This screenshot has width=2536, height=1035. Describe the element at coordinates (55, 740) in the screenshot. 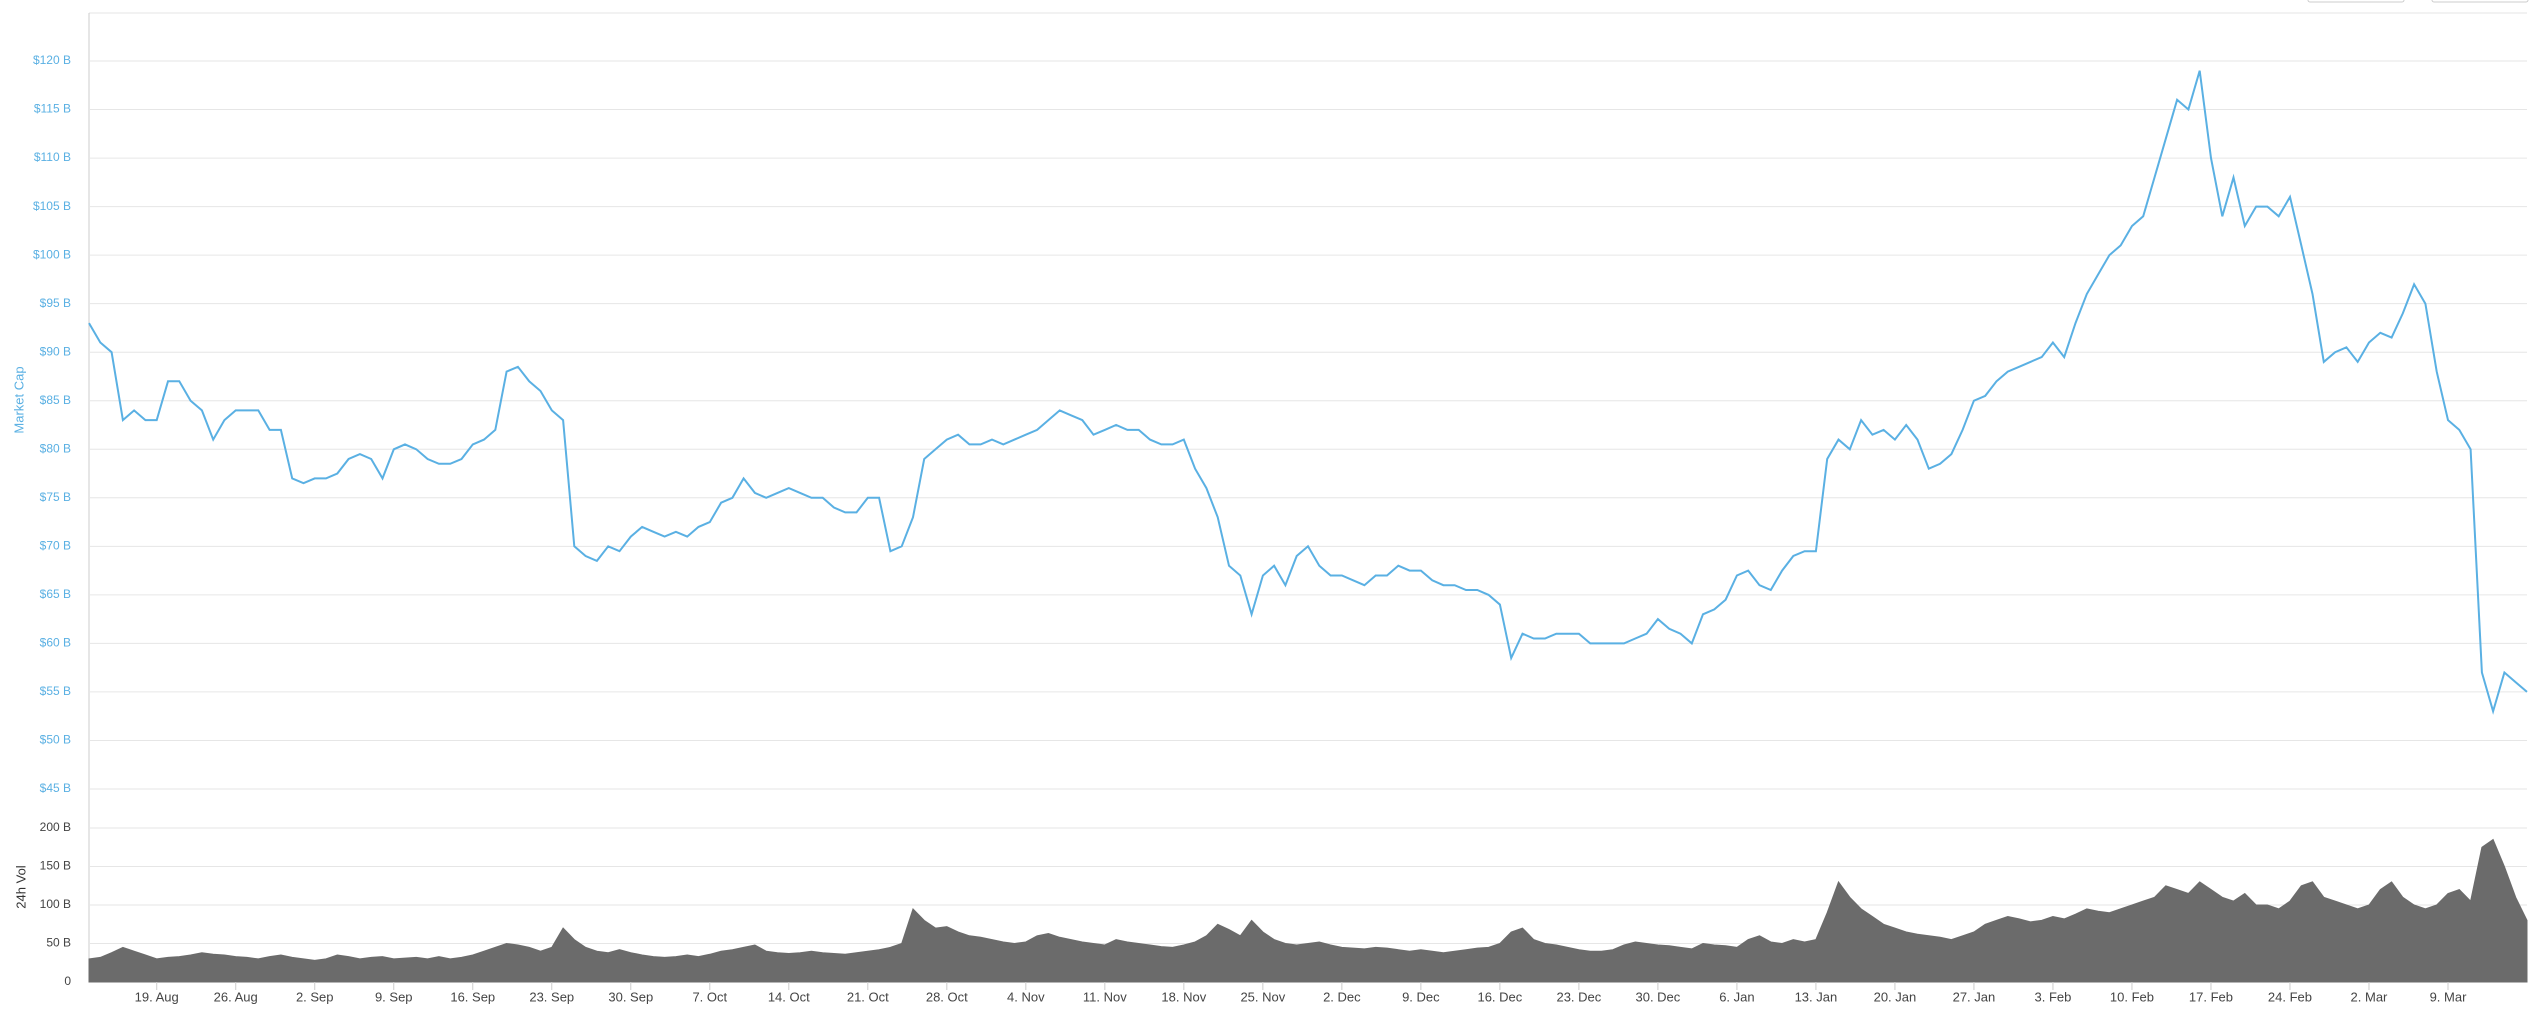

I see `y-tick-label: $50 B` at that location.